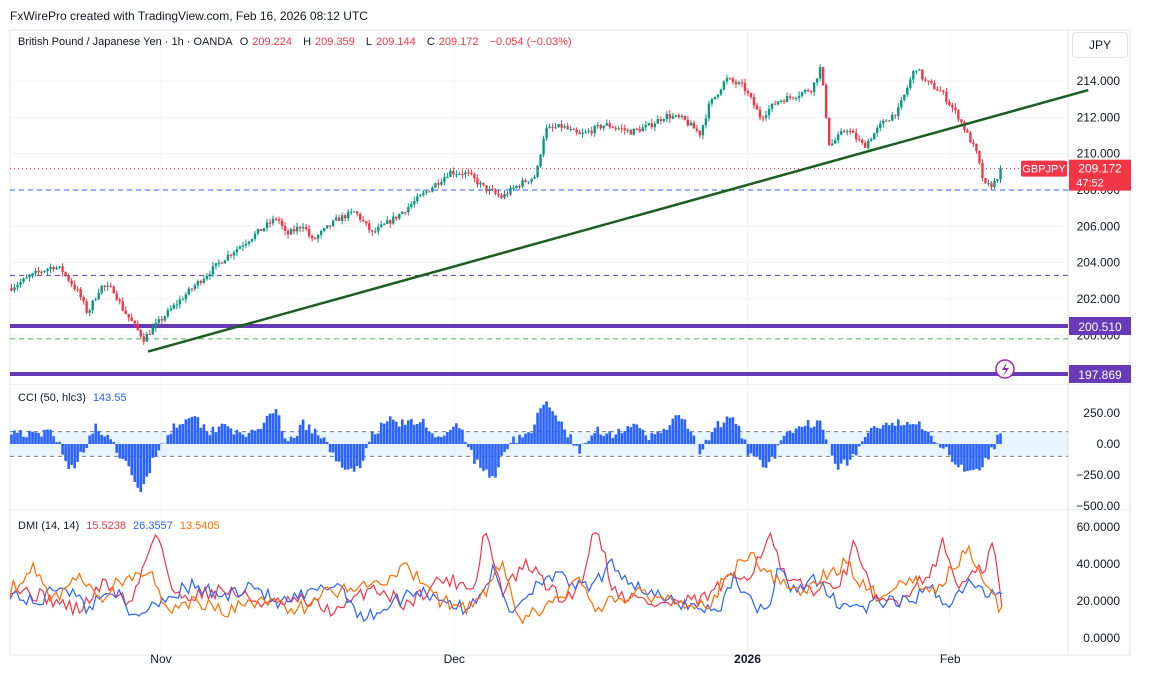 The width and height of the screenshot is (1150, 679). Describe the element at coordinates (1100, 45) in the screenshot. I see `currency-button: JPY` at that location.